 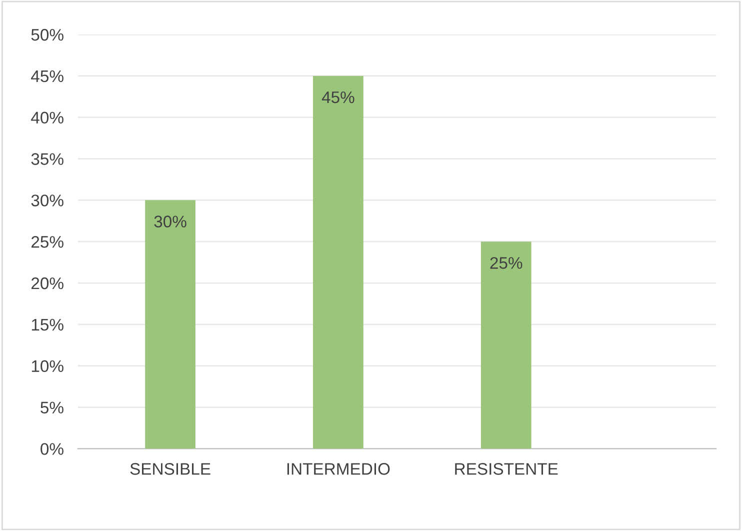 I want to click on data-label: 45%, so click(x=338, y=97).